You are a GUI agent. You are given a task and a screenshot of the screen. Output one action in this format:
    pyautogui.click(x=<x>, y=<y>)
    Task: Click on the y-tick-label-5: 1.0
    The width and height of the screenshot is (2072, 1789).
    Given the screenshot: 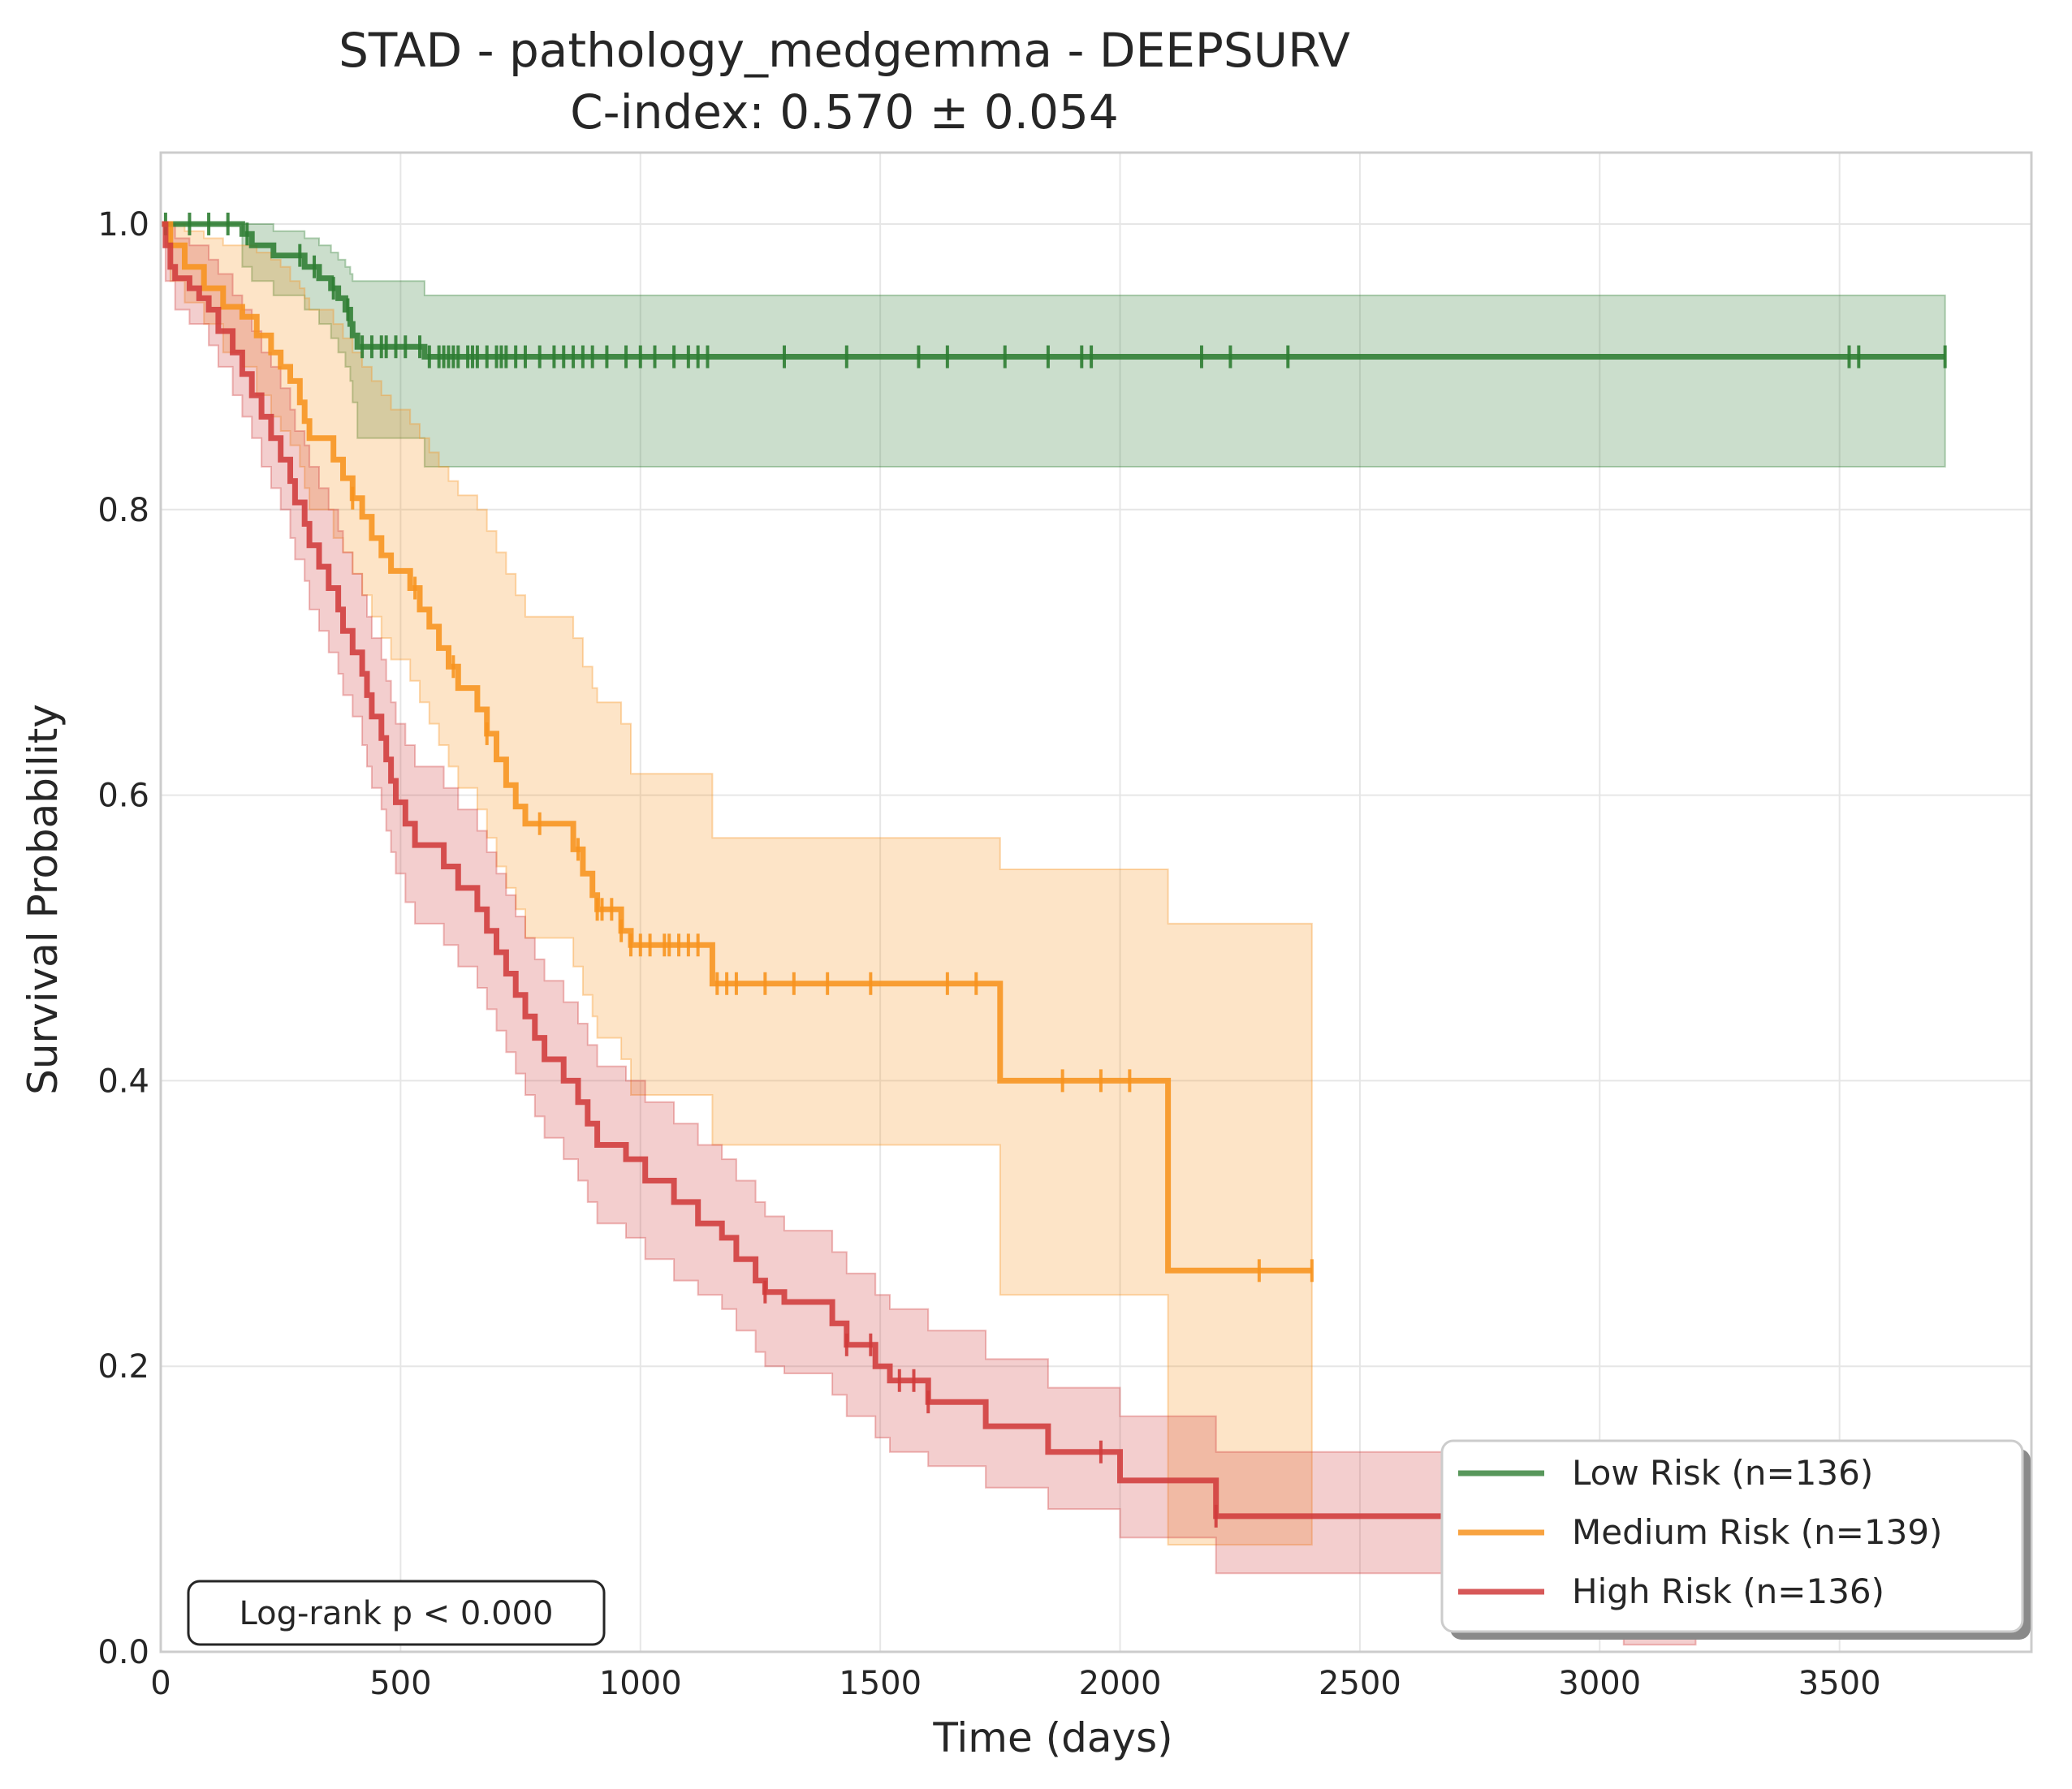 What is the action you would take?
    pyautogui.click(x=123, y=225)
    